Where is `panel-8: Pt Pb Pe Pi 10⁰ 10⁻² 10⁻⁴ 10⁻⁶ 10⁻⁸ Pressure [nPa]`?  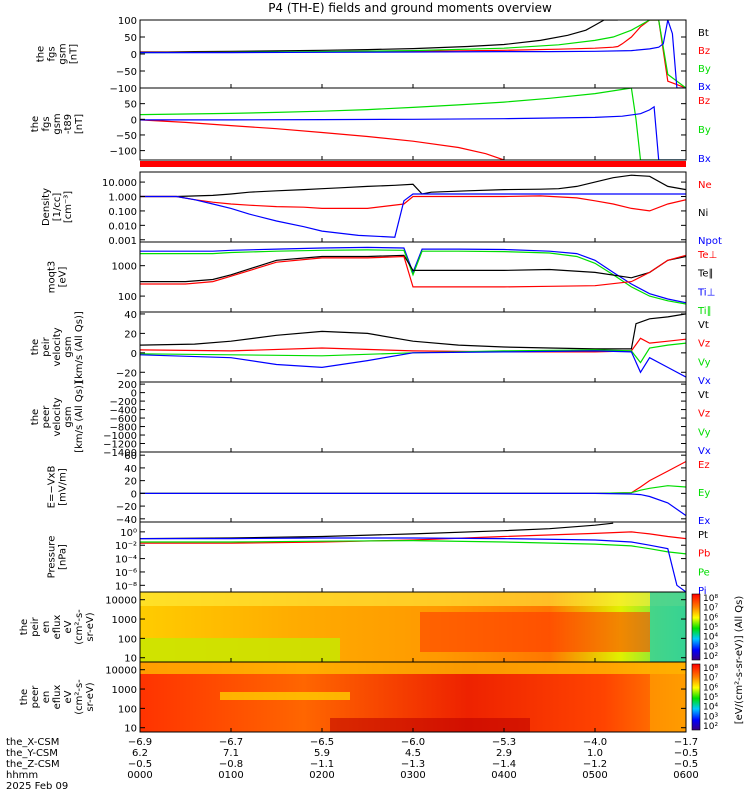
panel-8: Pt Pb Pe Pi 10⁰ 10⁻² 10⁻⁴ 10⁻⁶ 10⁻⁸ Pressure [nPa] is located at coordinates (378, 559).